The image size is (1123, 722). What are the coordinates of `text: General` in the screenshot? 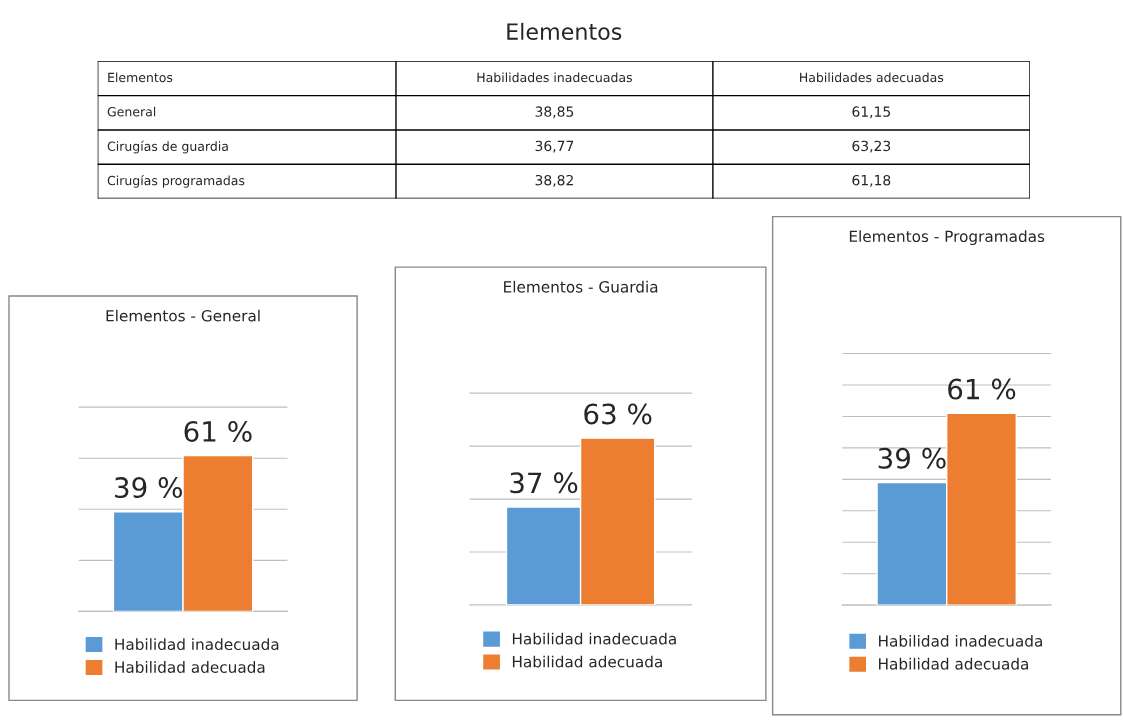 It's located at (131, 111).